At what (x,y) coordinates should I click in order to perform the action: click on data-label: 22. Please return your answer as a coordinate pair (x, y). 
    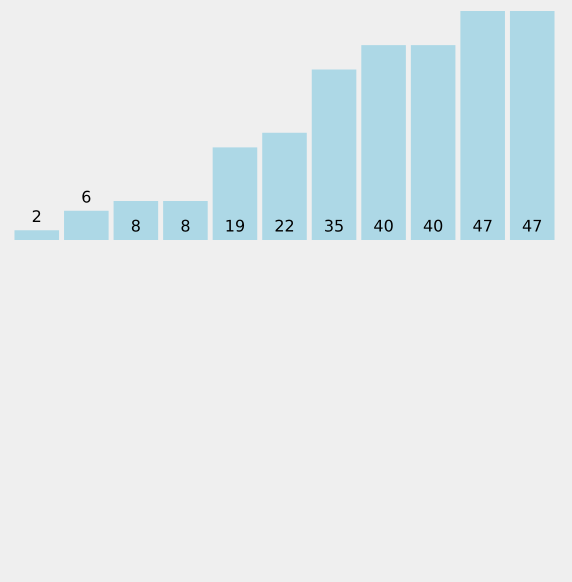
    Looking at the image, I should click on (284, 226).